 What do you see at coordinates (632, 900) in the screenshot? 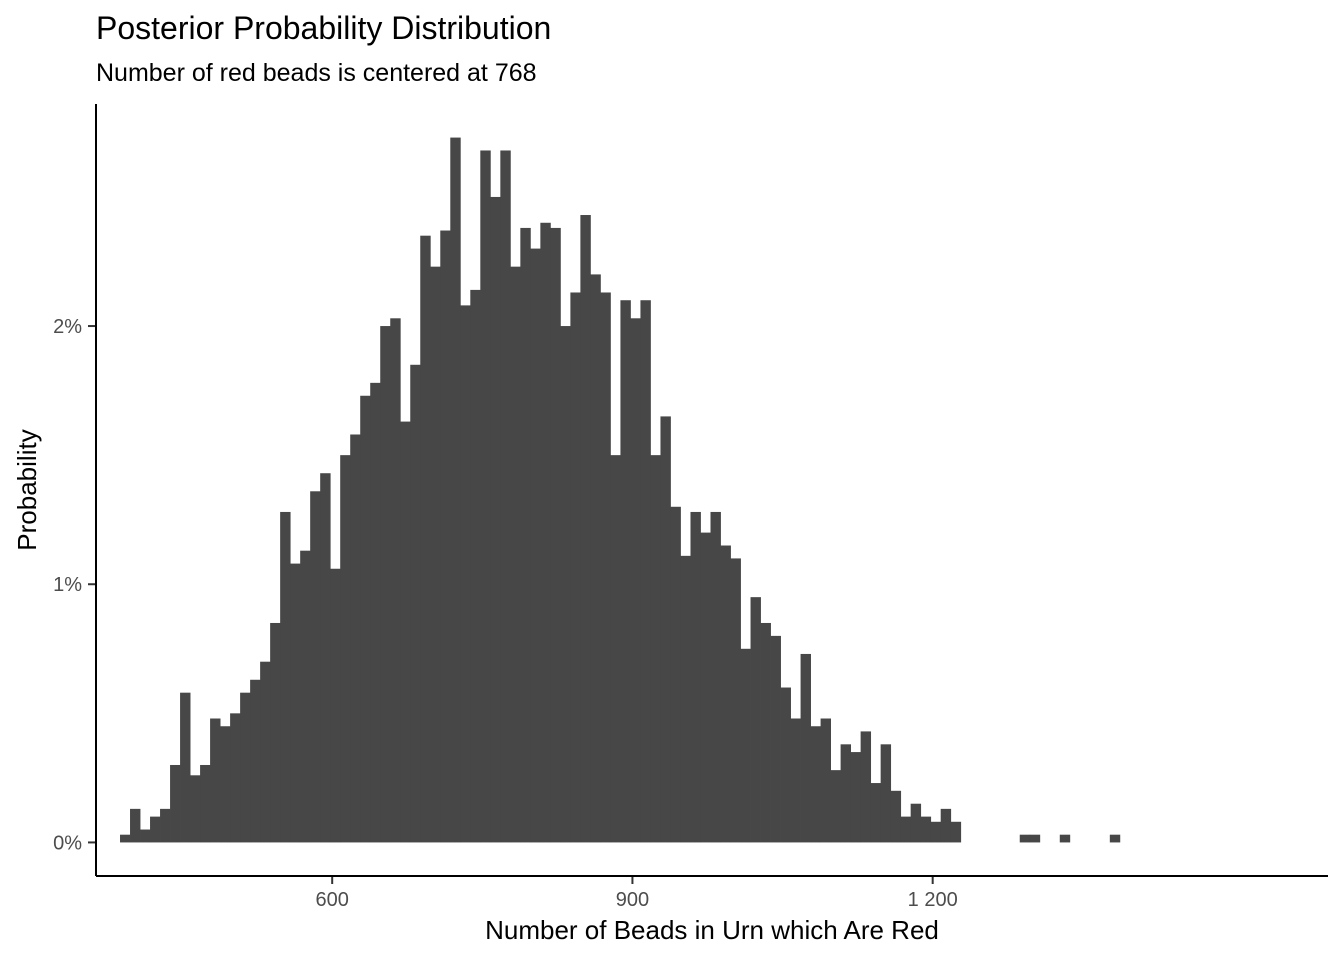
I see `x-tick-label: 900` at bounding box center [632, 900].